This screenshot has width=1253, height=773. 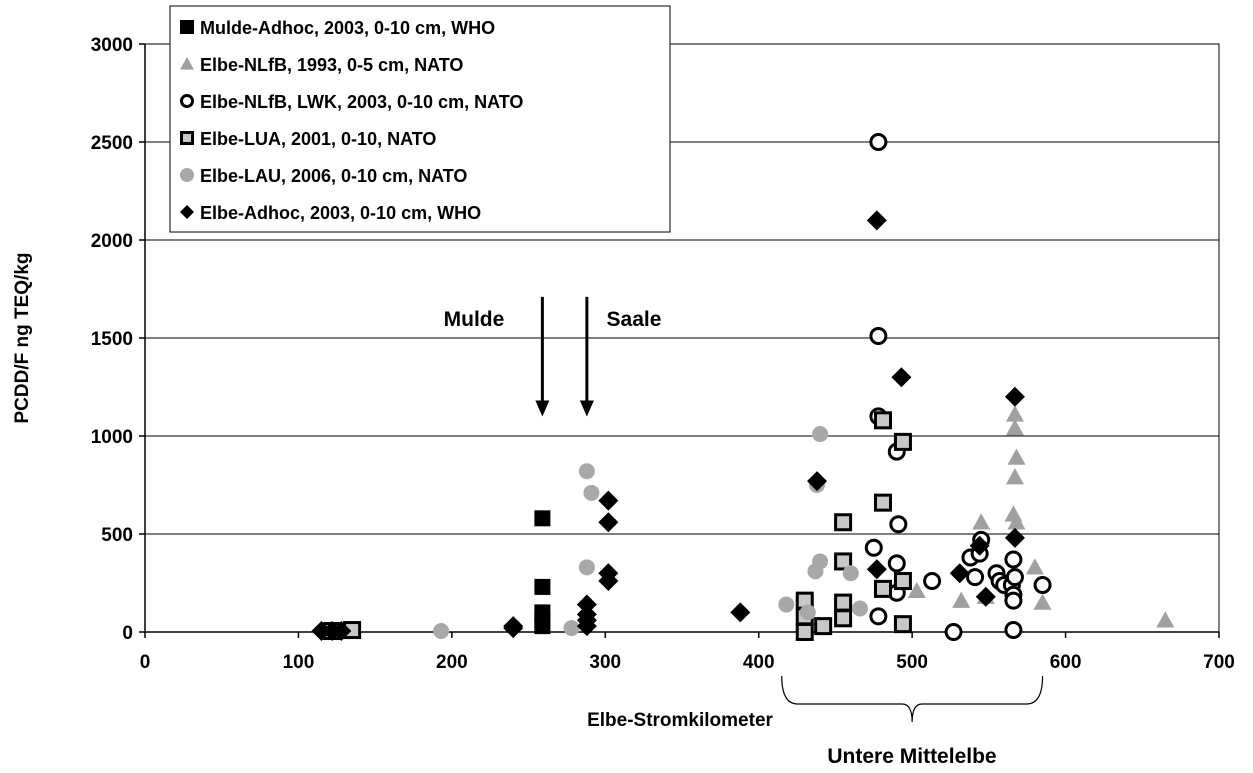 I want to click on y-tick-label: 2500, so click(x=112, y=143).